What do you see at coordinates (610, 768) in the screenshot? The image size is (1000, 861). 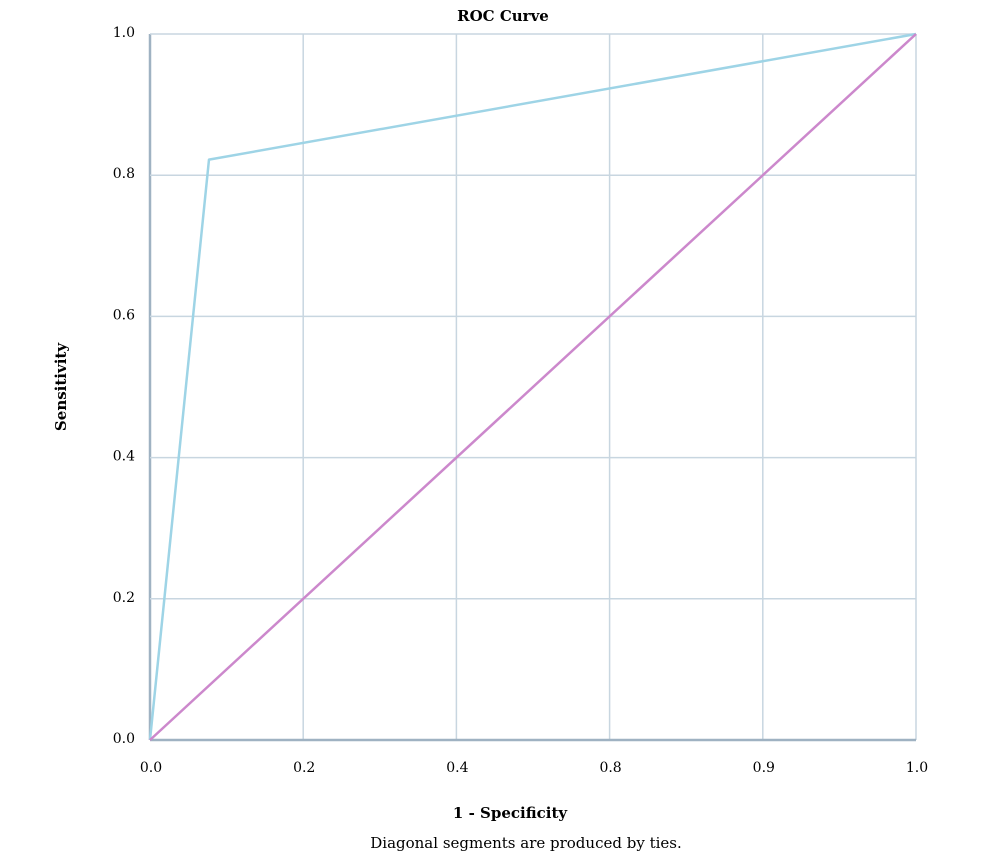 I see `x-tick-label: 0.8` at bounding box center [610, 768].